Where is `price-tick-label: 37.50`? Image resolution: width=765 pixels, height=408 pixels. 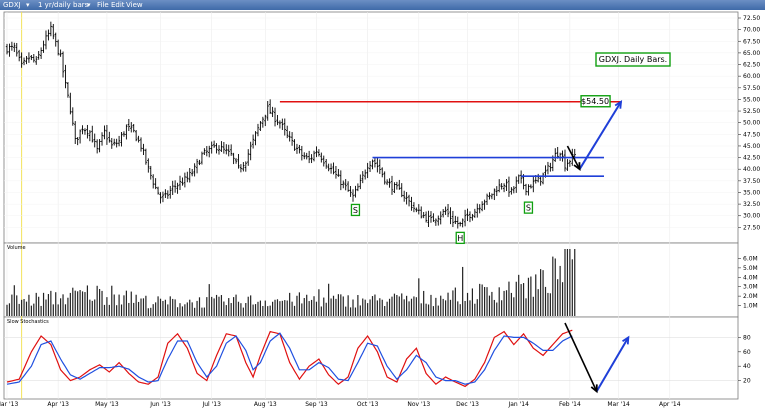 price-tick-label: 37.50 is located at coordinates (751, 181).